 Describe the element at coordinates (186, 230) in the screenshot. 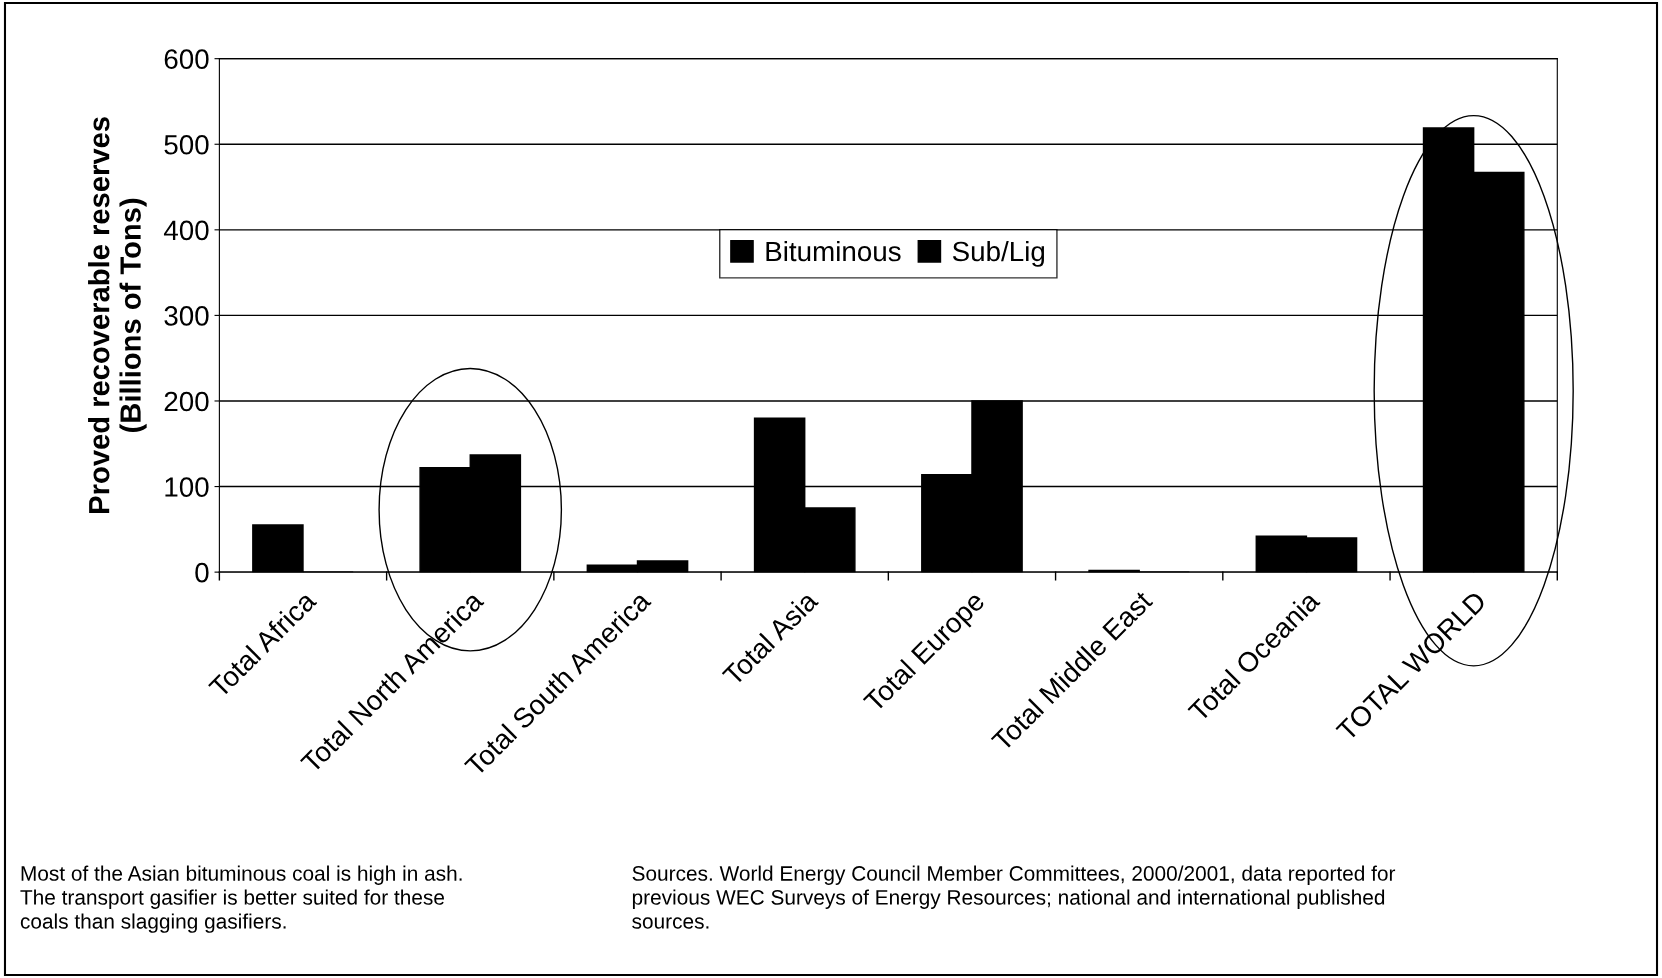

I see `y-tick-label: 400` at that location.